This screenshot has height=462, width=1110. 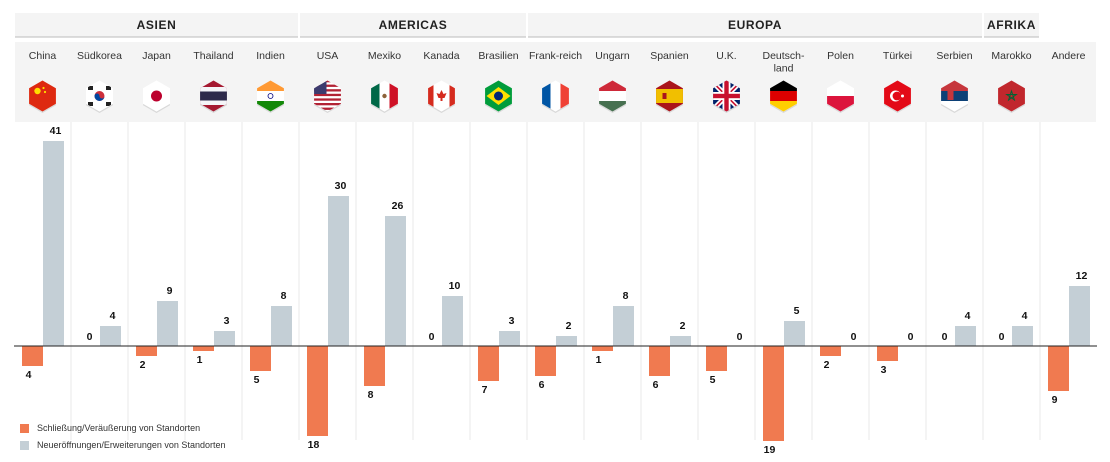 What do you see at coordinates (1069, 56) in the screenshot?
I see `country-label: Andere` at bounding box center [1069, 56].